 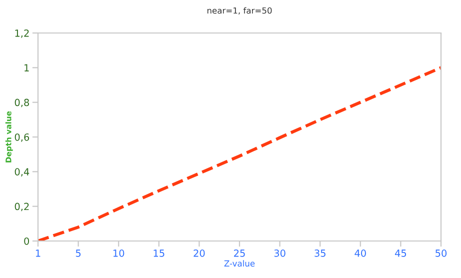 What do you see at coordinates (320, 253) in the screenshot?
I see `x-tick-label: 35` at bounding box center [320, 253].